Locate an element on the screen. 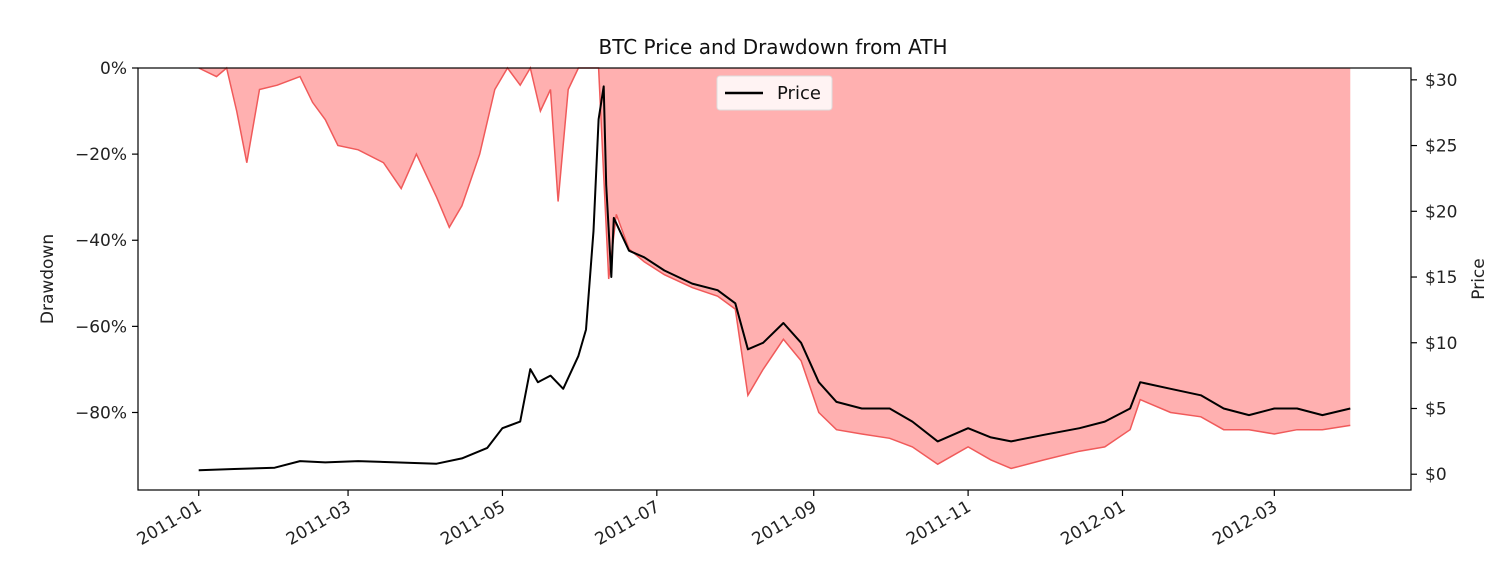 The width and height of the screenshot is (1500, 566). right-tick-label: $30 is located at coordinates (1441, 81).